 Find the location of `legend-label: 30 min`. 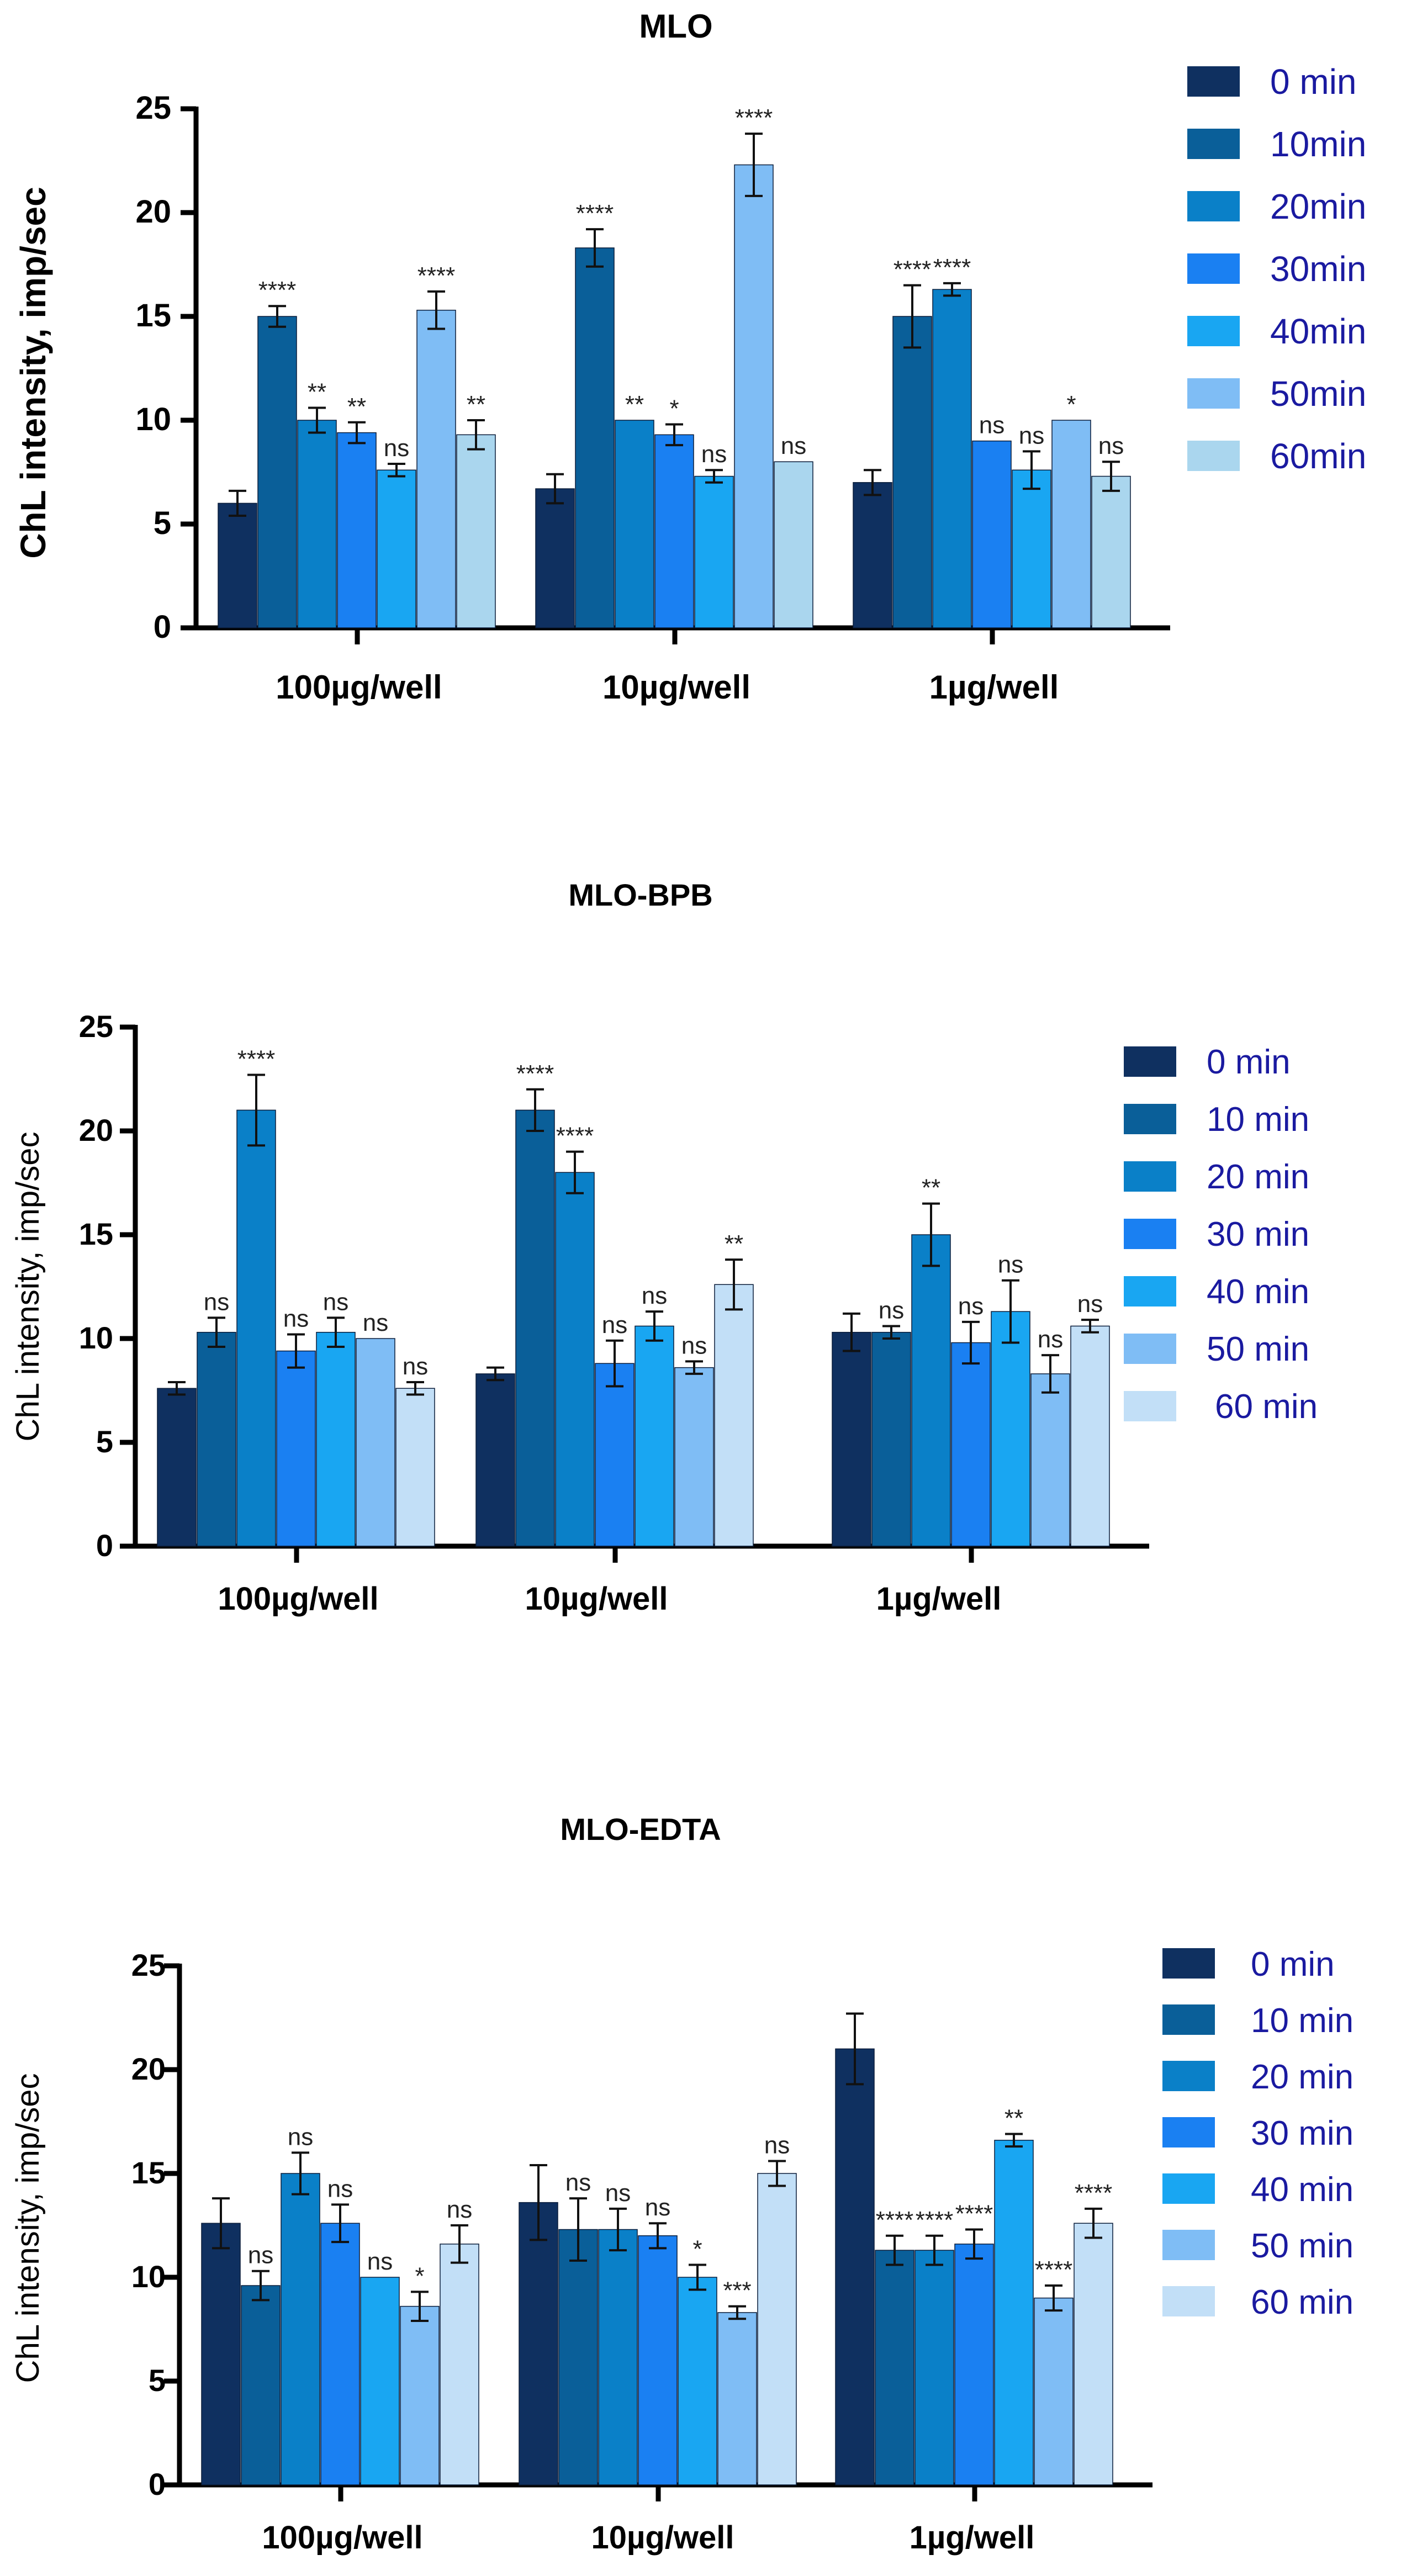

legend-label: 30 min is located at coordinates (1258, 1234).